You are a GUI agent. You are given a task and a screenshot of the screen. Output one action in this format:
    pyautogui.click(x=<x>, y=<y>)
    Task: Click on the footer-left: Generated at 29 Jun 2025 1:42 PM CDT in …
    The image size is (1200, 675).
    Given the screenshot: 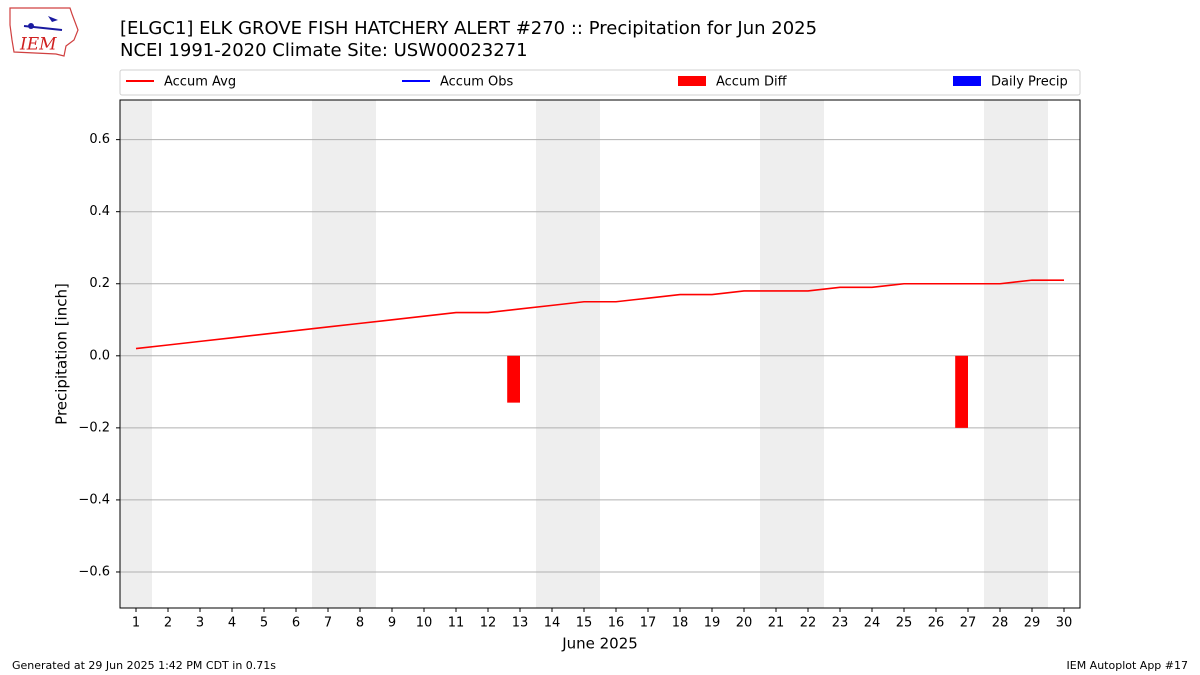 What is the action you would take?
    pyautogui.click(x=144, y=665)
    